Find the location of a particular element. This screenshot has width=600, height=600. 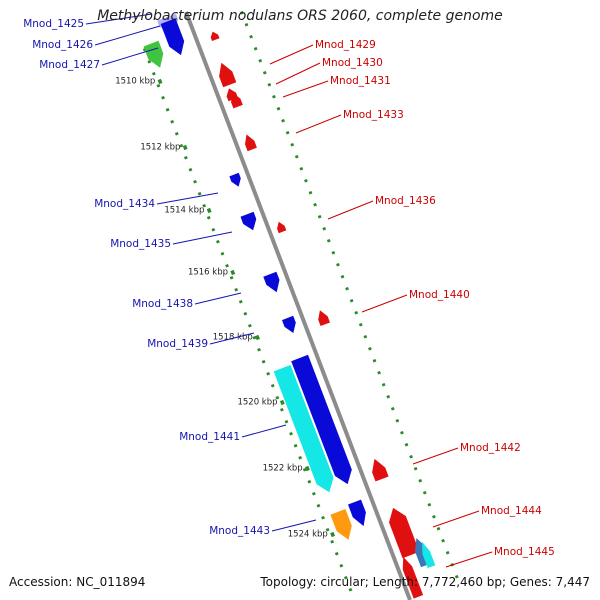

tick-label: 1522 kbp is located at coordinates (283, 468).